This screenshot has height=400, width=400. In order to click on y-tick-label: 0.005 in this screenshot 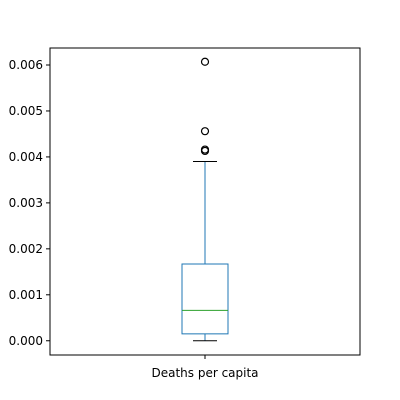, I will do `click(26, 111)`.